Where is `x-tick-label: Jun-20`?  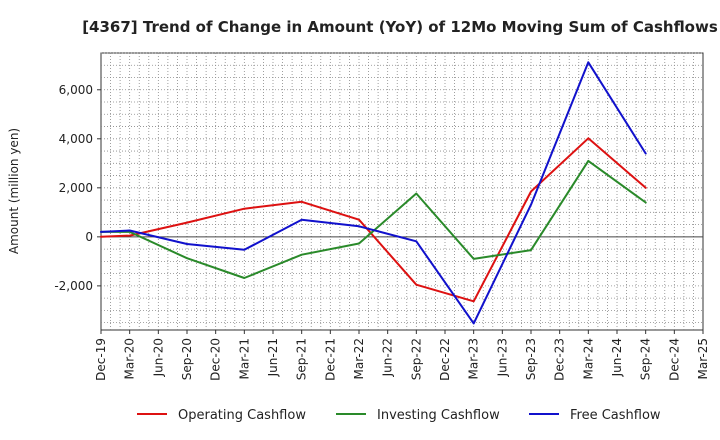 x-tick-label: Jun-20 is located at coordinates (158, 357).